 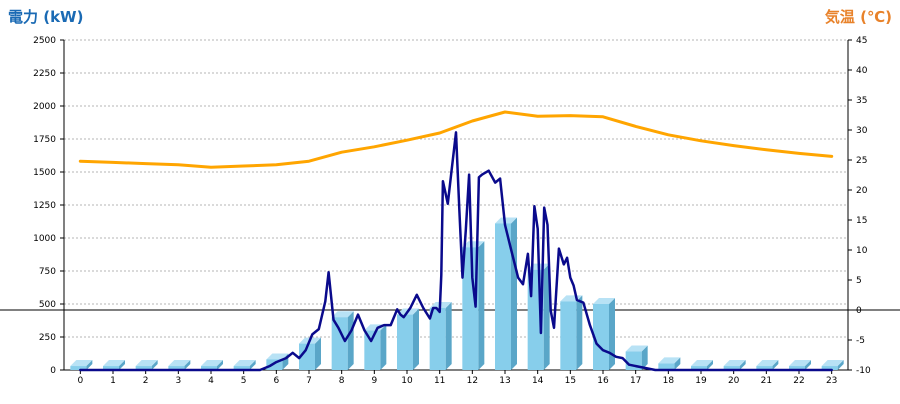 I want to click on left-tick-label: 0, so click(x=53, y=371).